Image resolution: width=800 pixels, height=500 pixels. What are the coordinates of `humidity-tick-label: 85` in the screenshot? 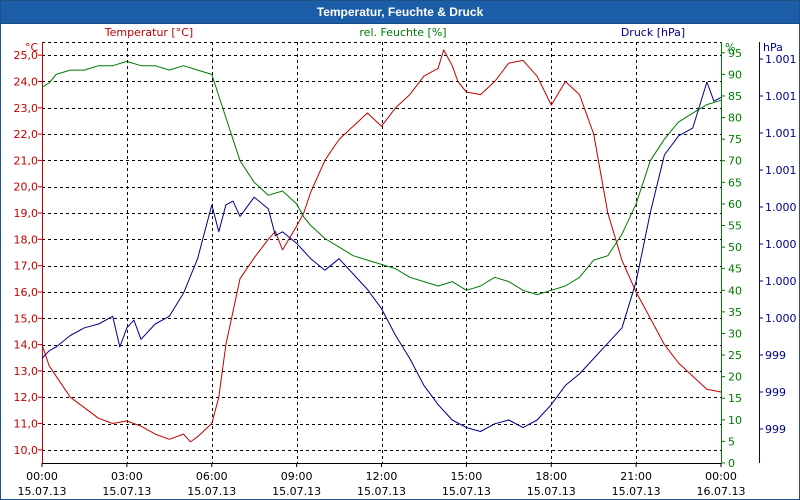 It's located at (735, 96).